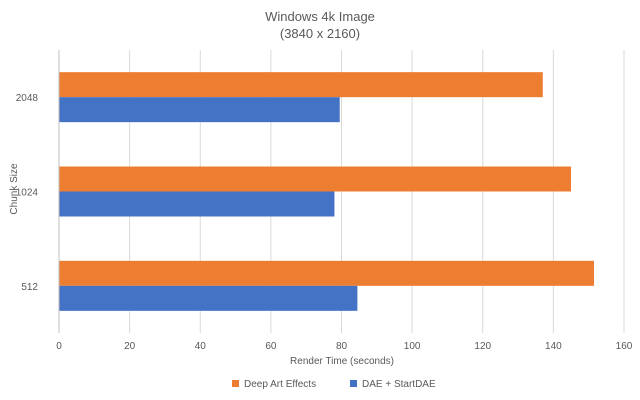  Describe the element at coordinates (320, 16) in the screenshot. I see `chart-title: Windows 4k Image` at that location.